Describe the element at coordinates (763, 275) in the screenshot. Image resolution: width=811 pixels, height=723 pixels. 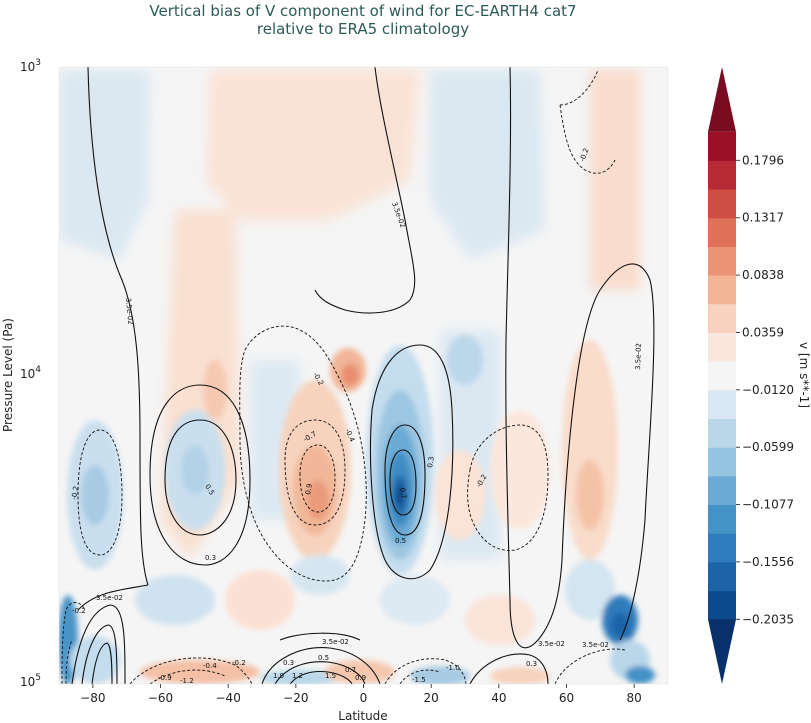
I see `colorbar-tick-label: 0.0838` at that location.